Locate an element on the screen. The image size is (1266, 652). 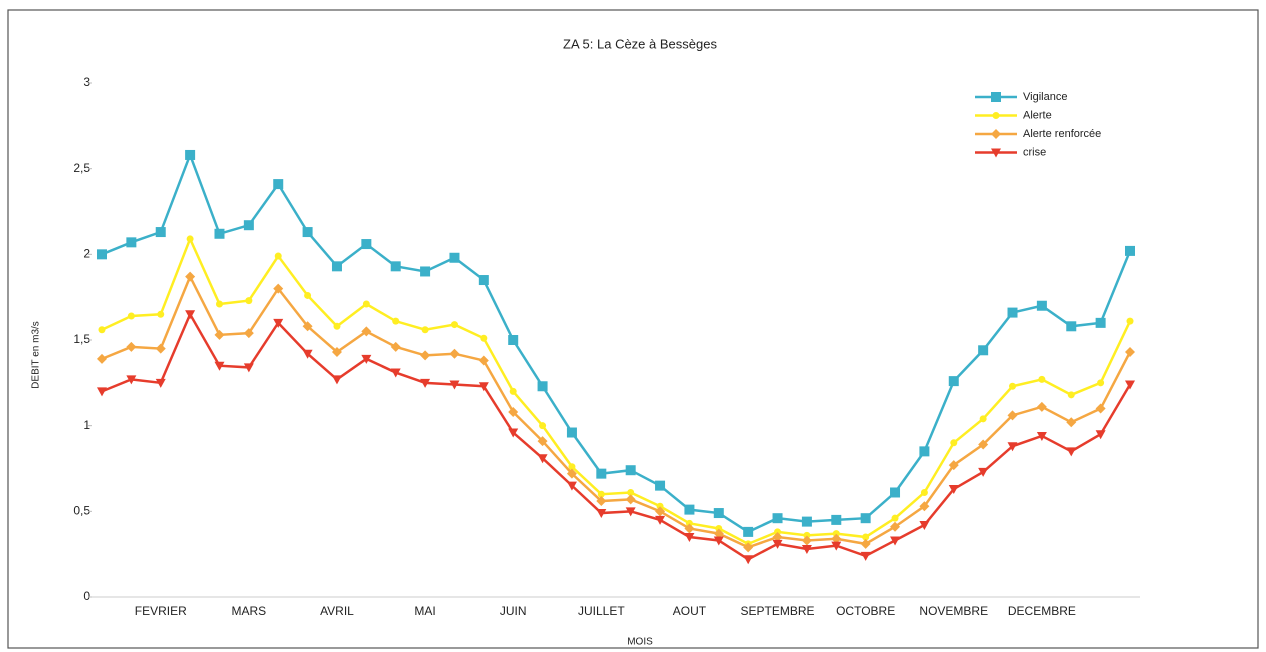
x-tick-label: DECEMBRE is located at coordinates (1042, 611).